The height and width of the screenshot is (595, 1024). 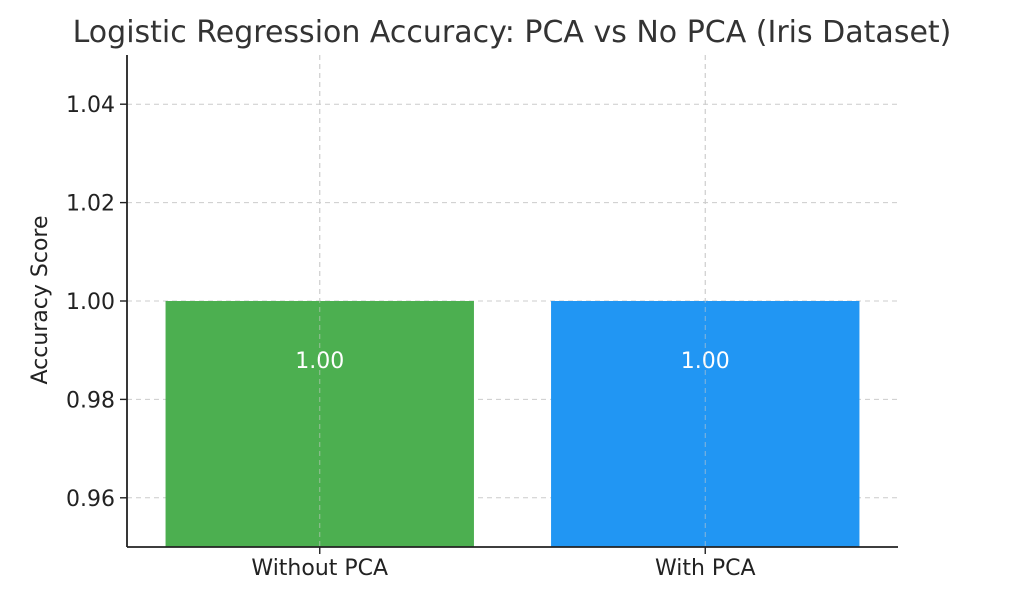 What do you see at coordinates (90, 302) in the screenshot?
I see `y-tick-label: 1.00` at bounding box center [90, 302].